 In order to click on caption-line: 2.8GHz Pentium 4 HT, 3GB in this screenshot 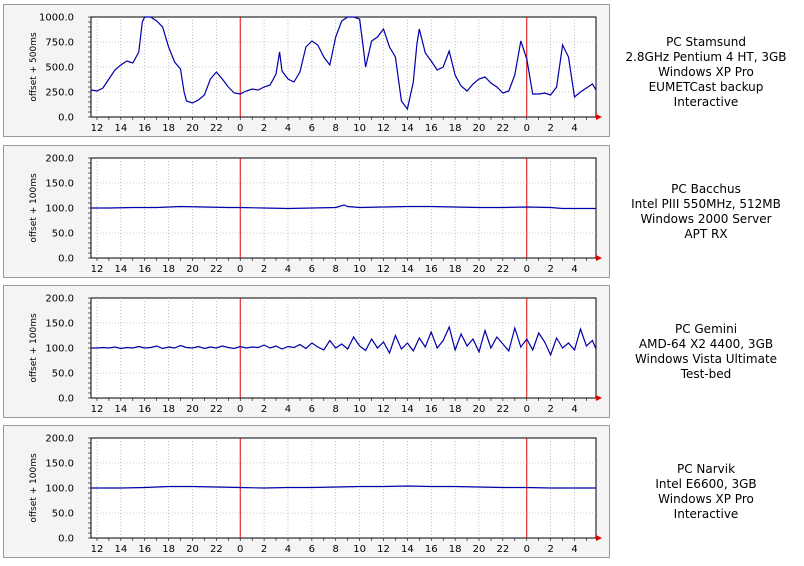, I will do `click(706, 57)`.